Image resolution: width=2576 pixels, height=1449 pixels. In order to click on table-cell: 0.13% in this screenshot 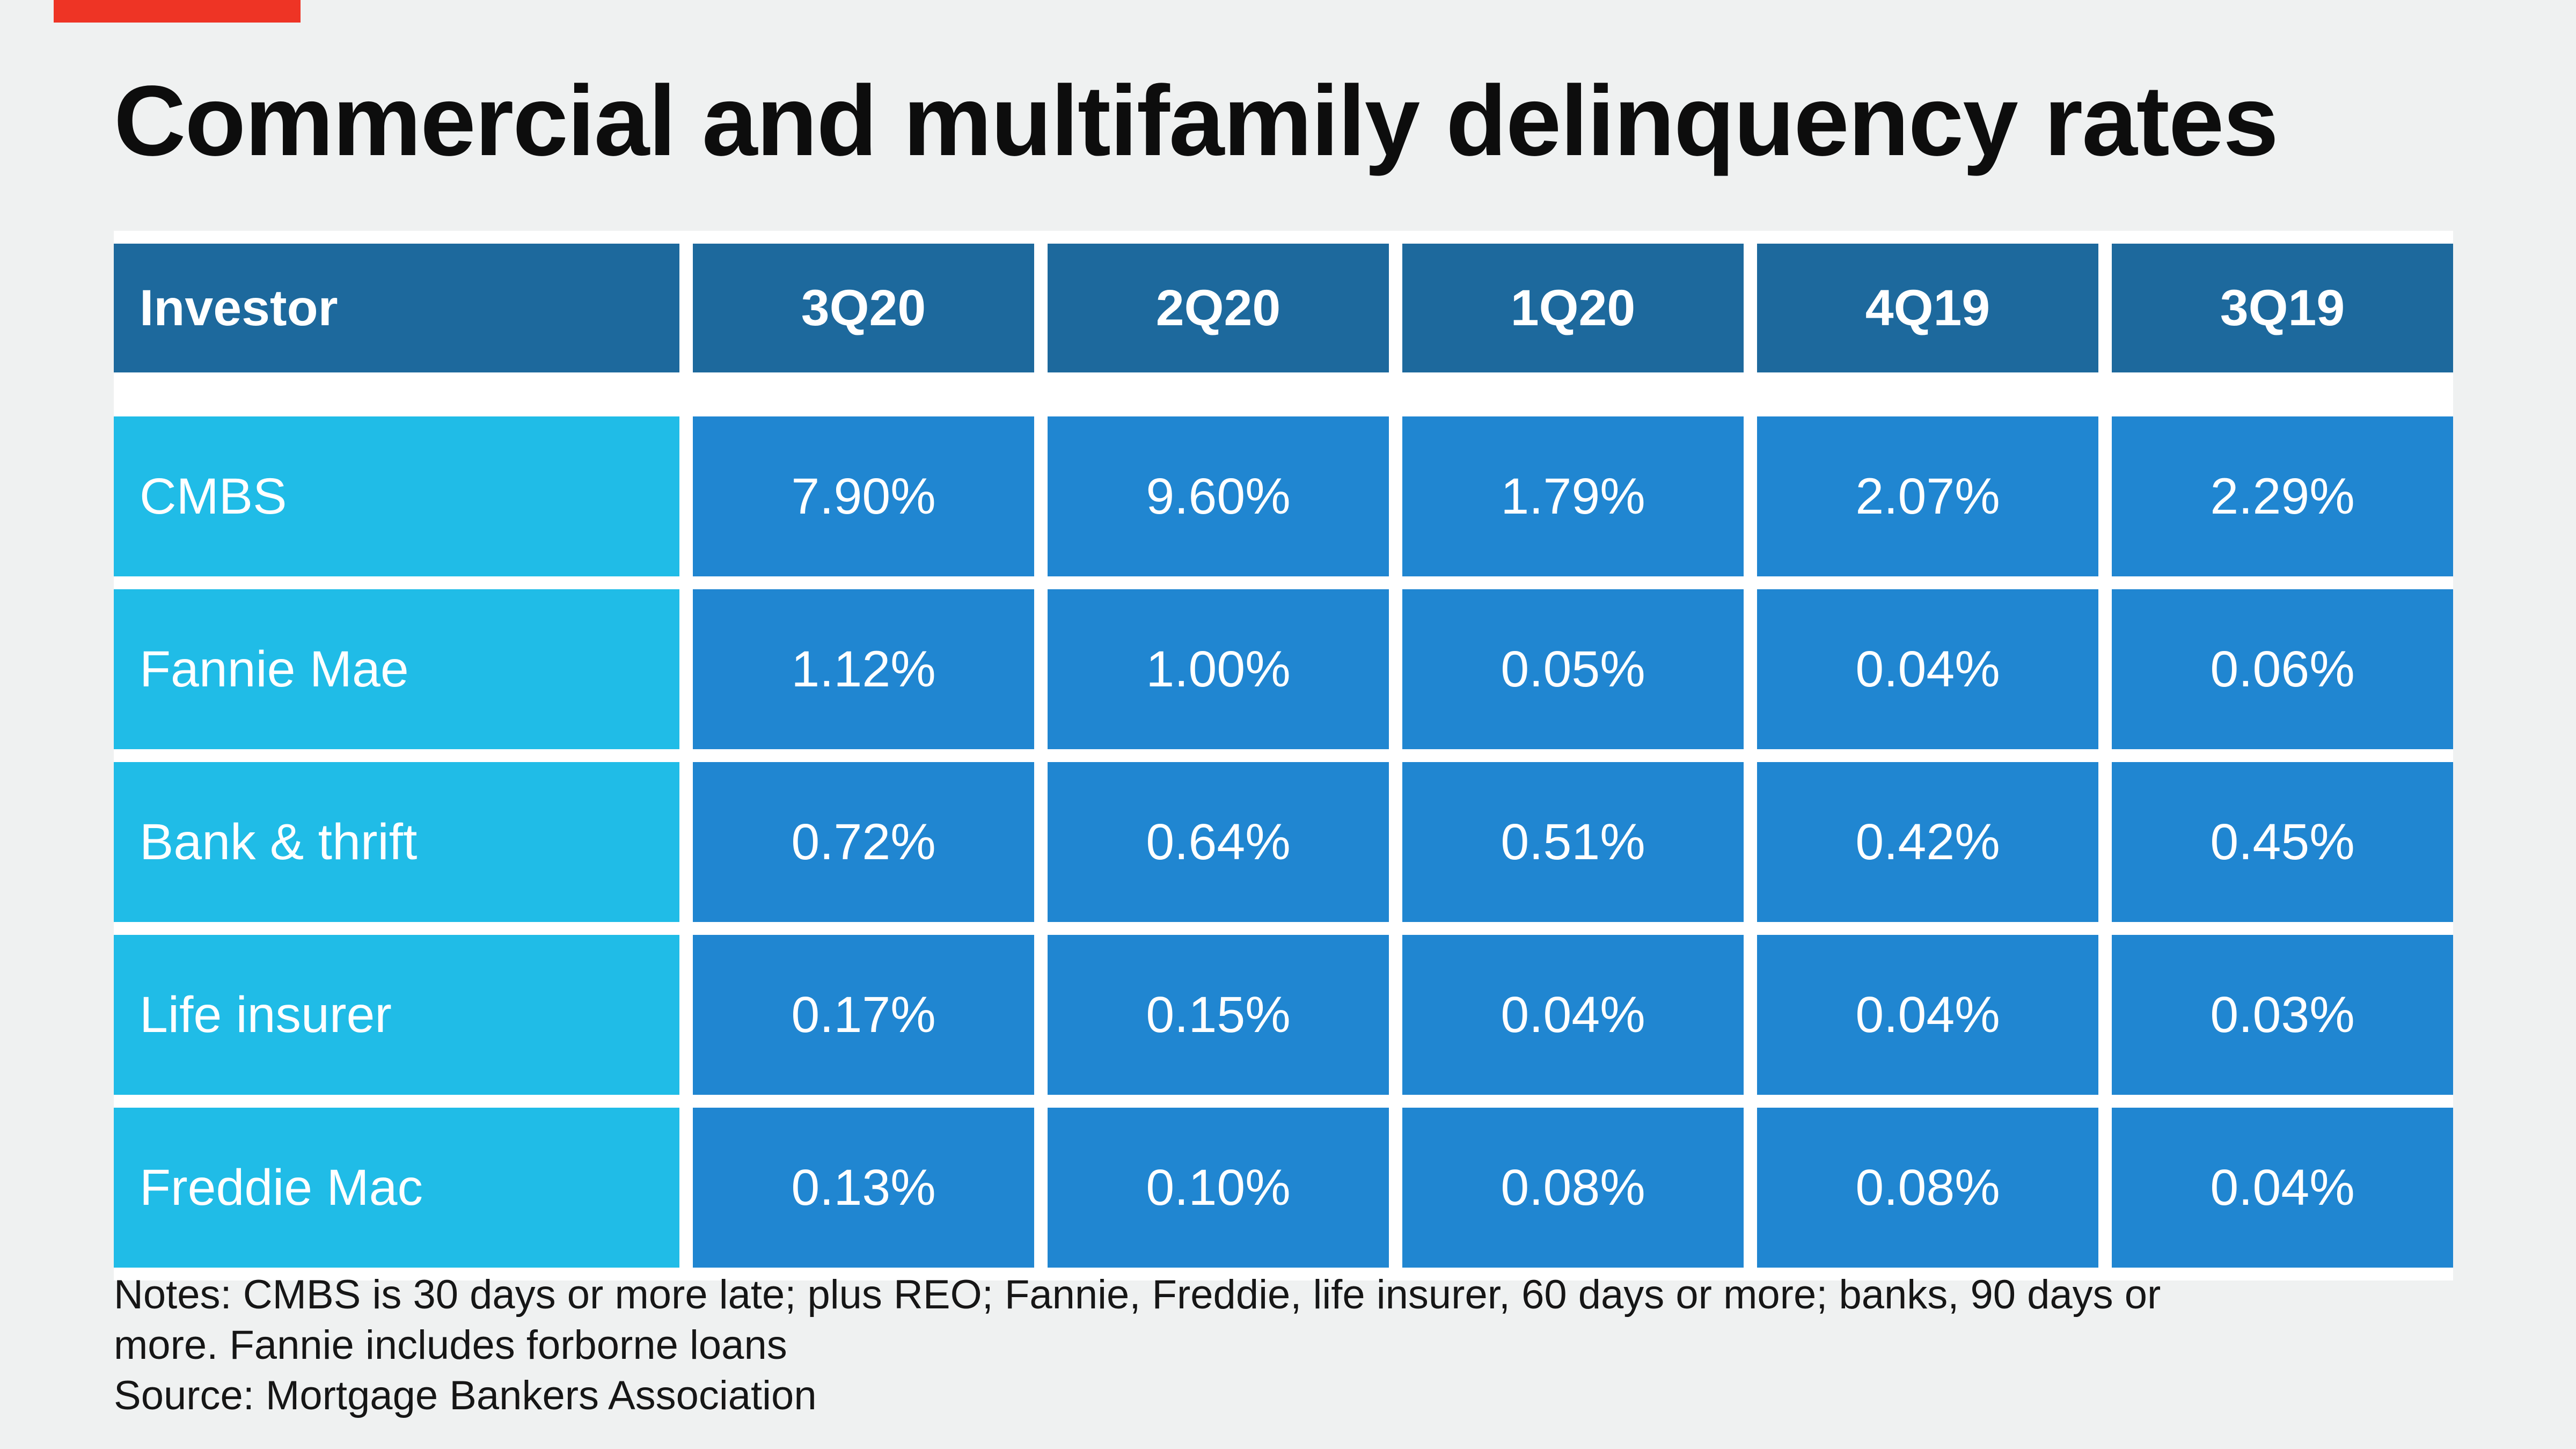, I will do `click(863, 1188)`.